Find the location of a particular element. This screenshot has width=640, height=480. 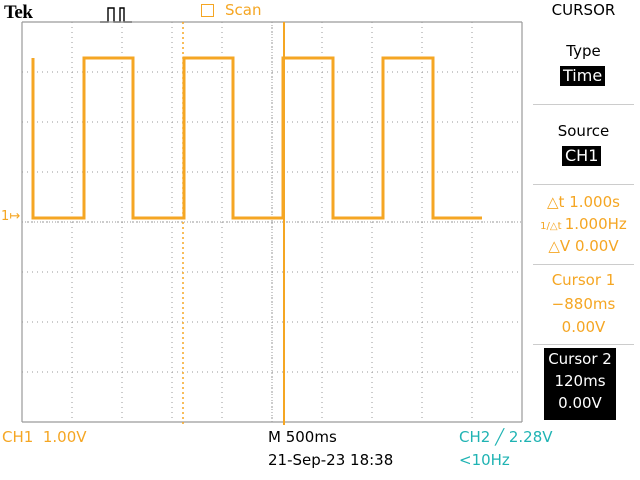

ch1-ground-marker: 1↦ is located at coordinates (11, 216).